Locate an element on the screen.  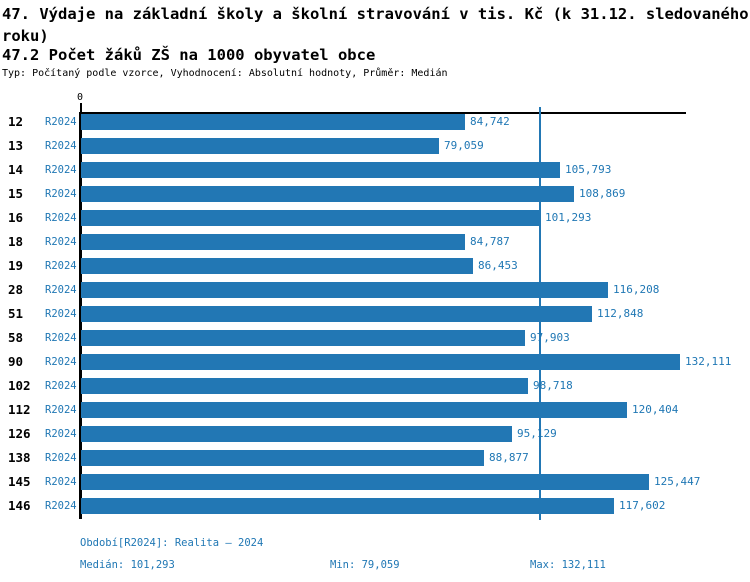
bar-value-label: 95,129 is located at coordinates (537, 433).